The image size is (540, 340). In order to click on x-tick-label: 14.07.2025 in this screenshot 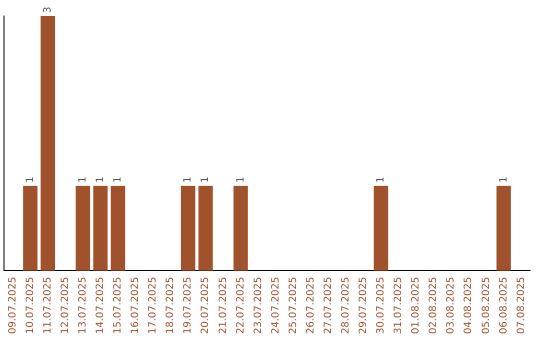, I will do `click(100, 305)`.